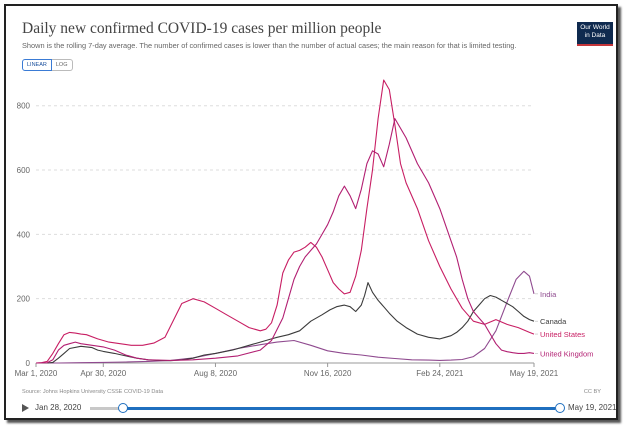  Describe the element at coordinates (24, 106) in the screenshot. I see `y-tick-label: 800` at that location.